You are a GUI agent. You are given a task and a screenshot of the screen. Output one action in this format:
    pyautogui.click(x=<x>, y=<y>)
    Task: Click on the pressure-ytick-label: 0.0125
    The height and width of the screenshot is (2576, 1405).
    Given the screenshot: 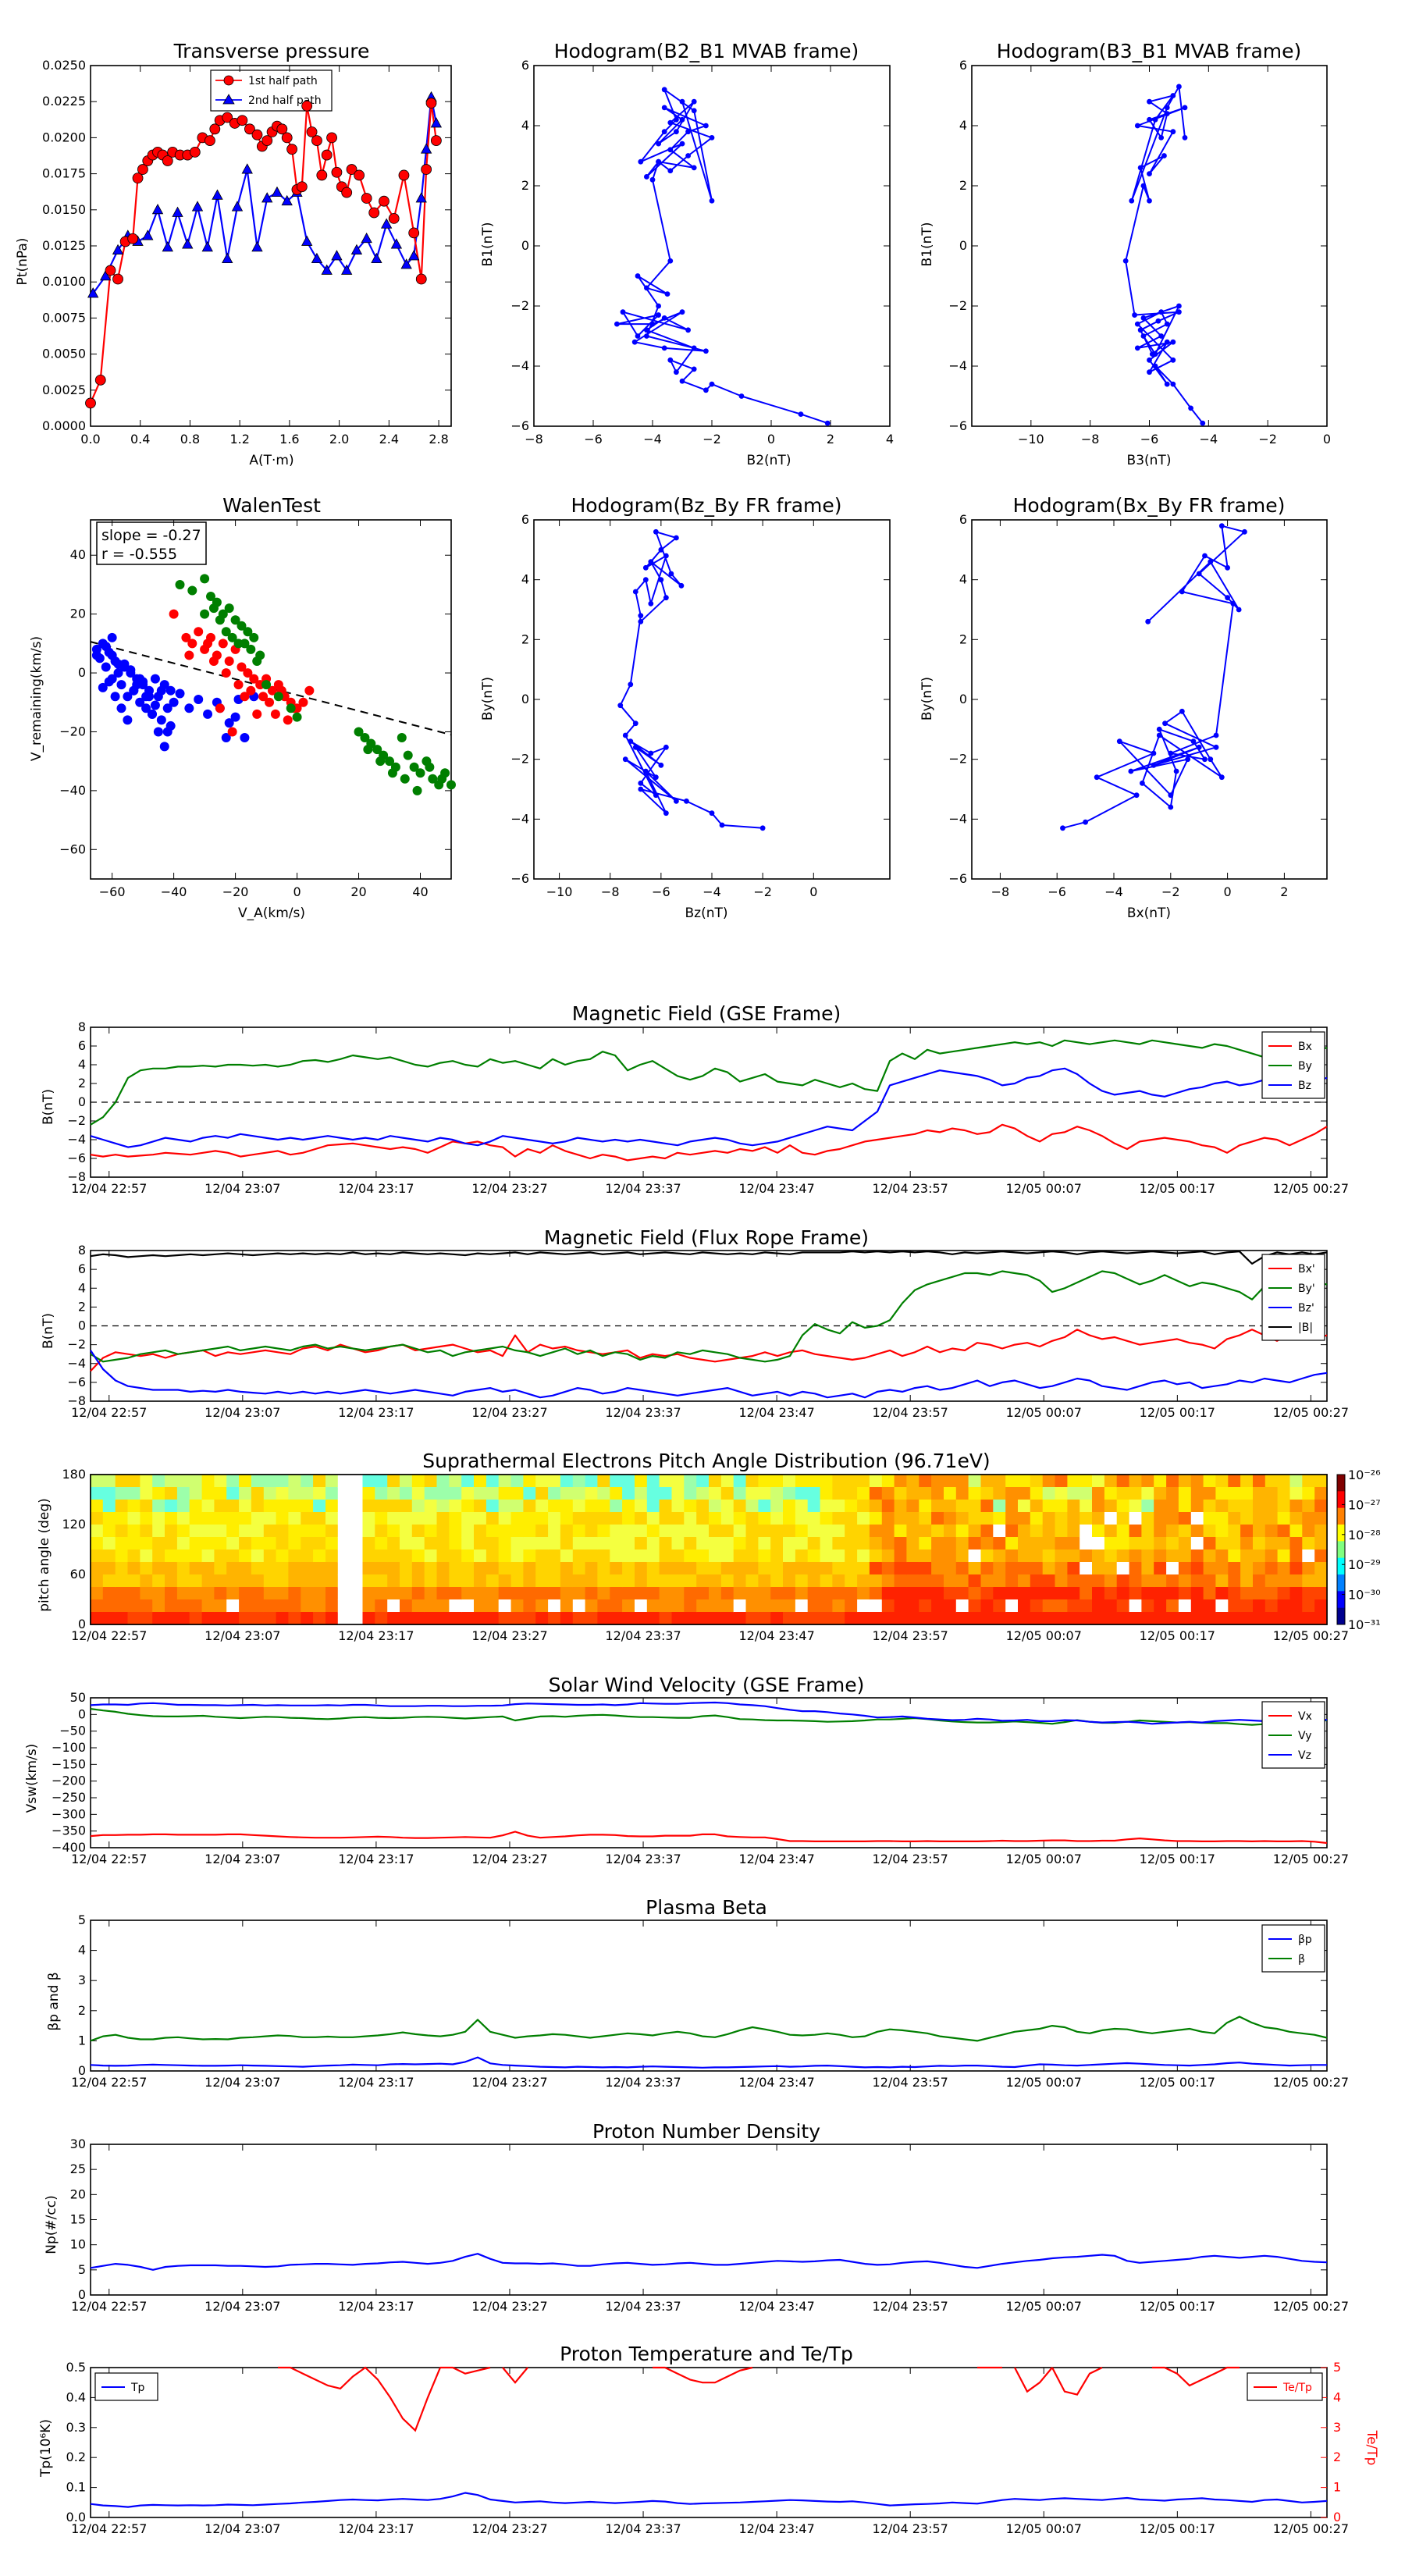 What is the action you would take?
    pyautogui.click(x=64, y=245)
    